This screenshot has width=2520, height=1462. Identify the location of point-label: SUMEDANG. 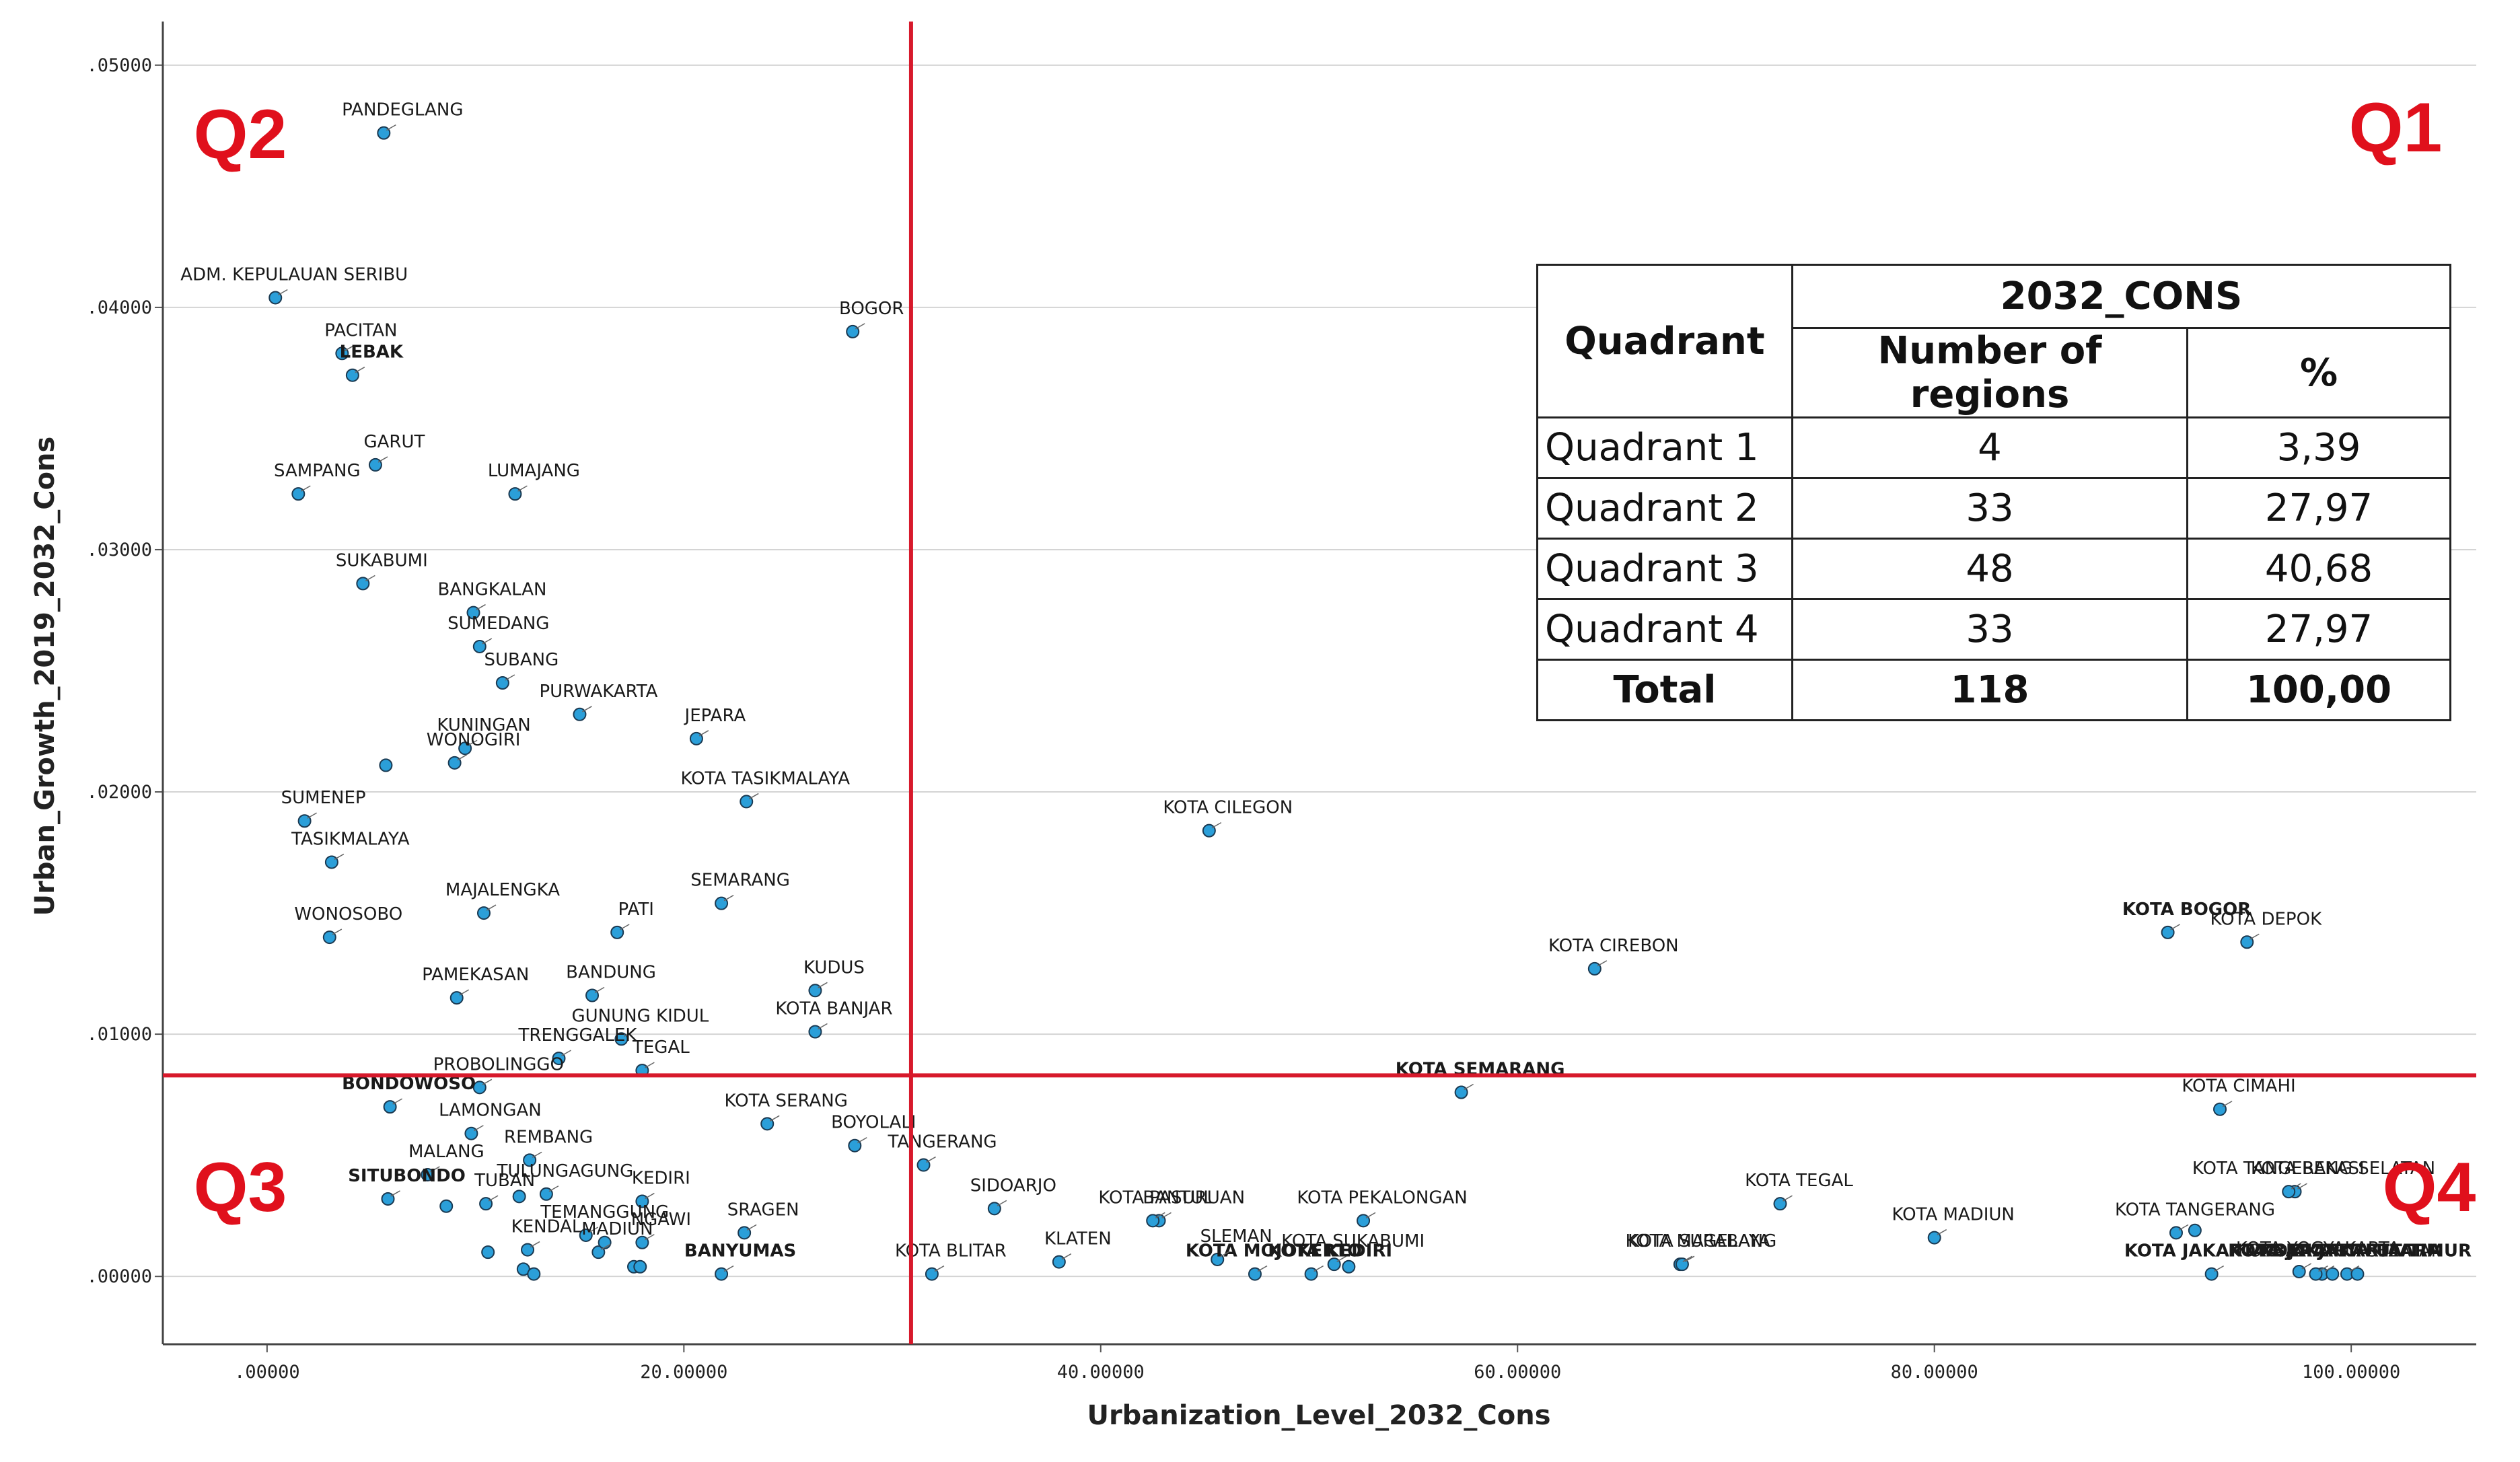
(498, 624).